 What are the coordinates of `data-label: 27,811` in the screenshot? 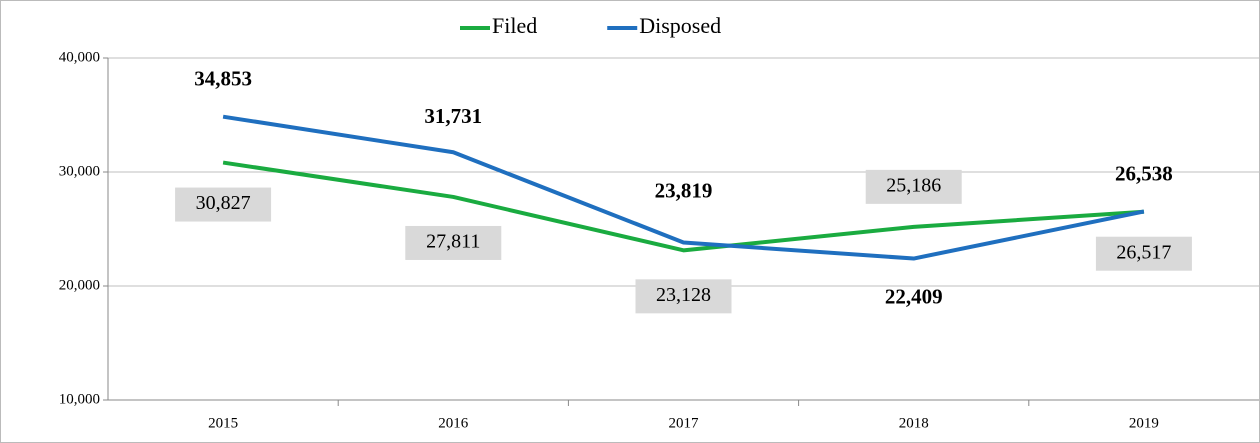 It's located at (453, 242).